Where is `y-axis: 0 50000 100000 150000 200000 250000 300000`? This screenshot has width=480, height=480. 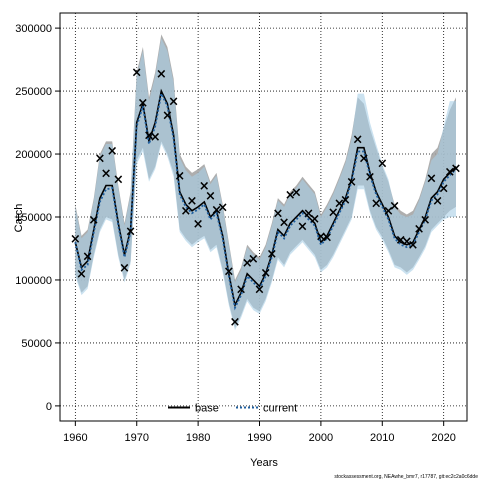 y-axis: 0 50000 100000 150000 200000 250000 300000 is located at coordinates (37, 218).